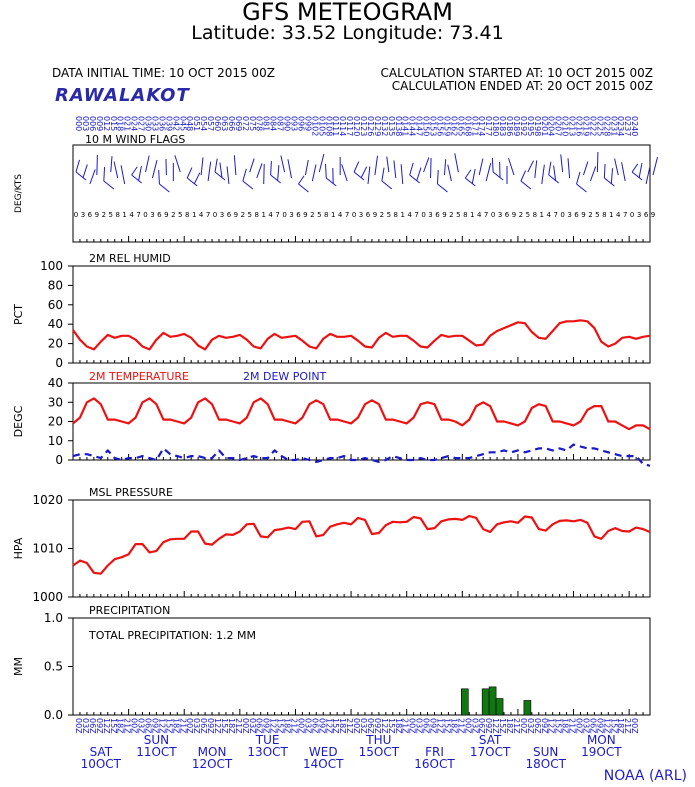 The height and width of the screenshot is (787, 695). I want to click on temperature-legend: 2M TEMPERATURE, so click(139, 376).